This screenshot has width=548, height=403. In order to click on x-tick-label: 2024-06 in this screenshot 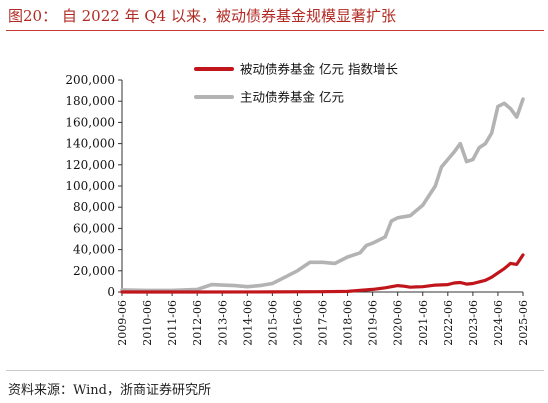, I will do `click(498, 323)`.